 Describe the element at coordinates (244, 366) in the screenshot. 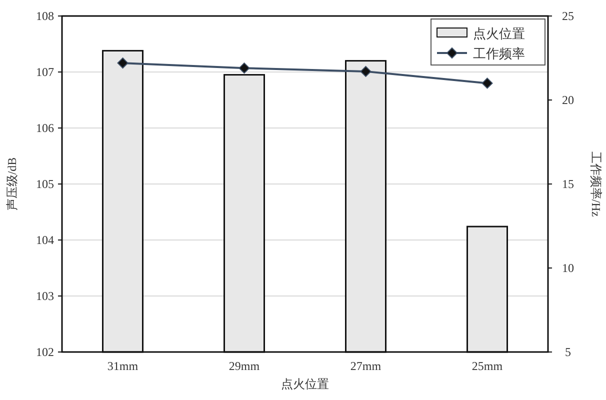

I see `x-tick-label: 29mm` at that location.